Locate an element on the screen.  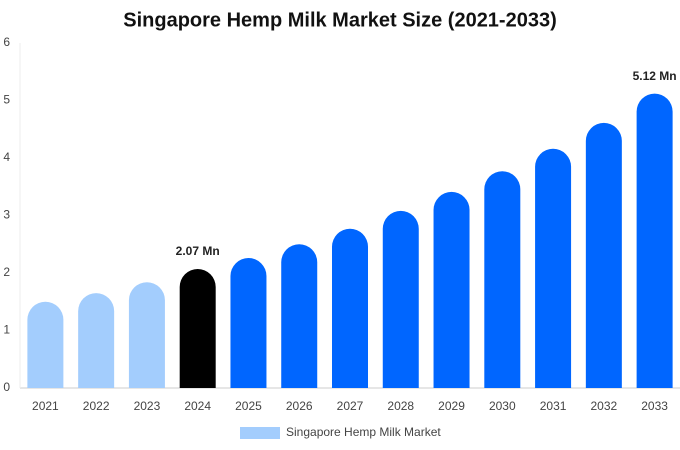
x-tick-label: 2022 is located at coordinates (96, 406).